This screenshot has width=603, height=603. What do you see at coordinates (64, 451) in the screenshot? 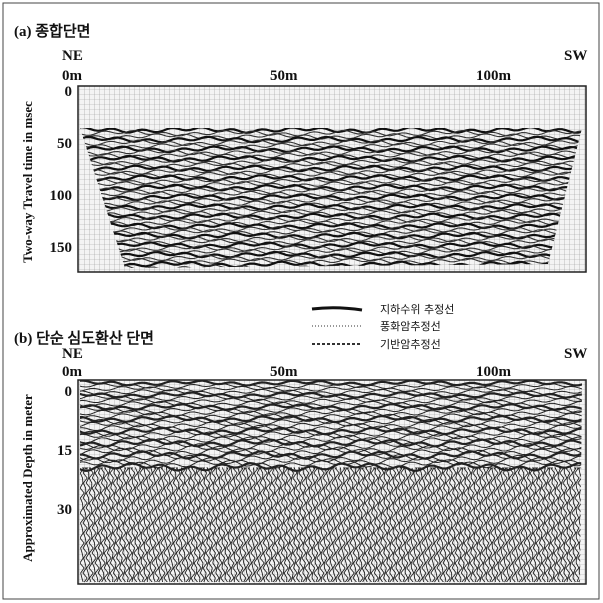
I see `y-label: 15` at bounding box center [64, 451].